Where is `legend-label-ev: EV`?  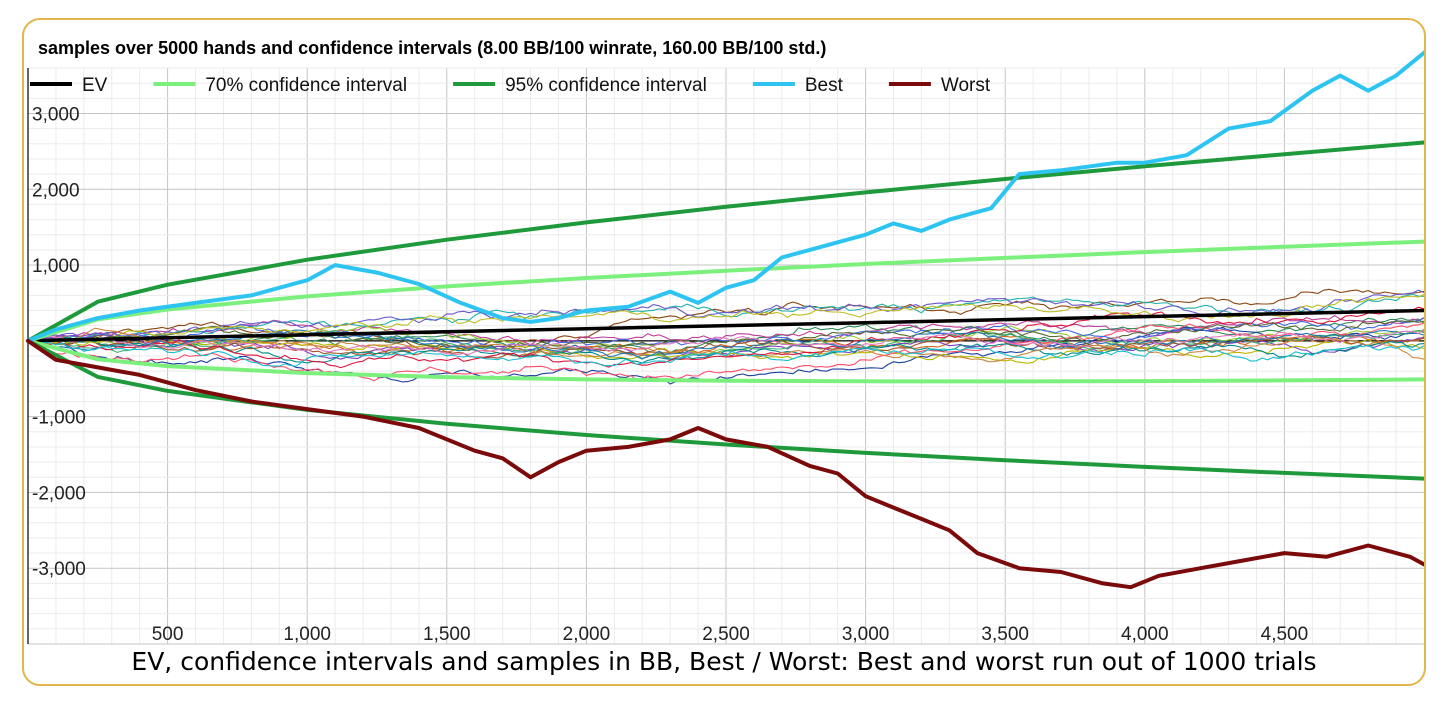
legend-label-ev: EV is located at coordinates (95, 85).